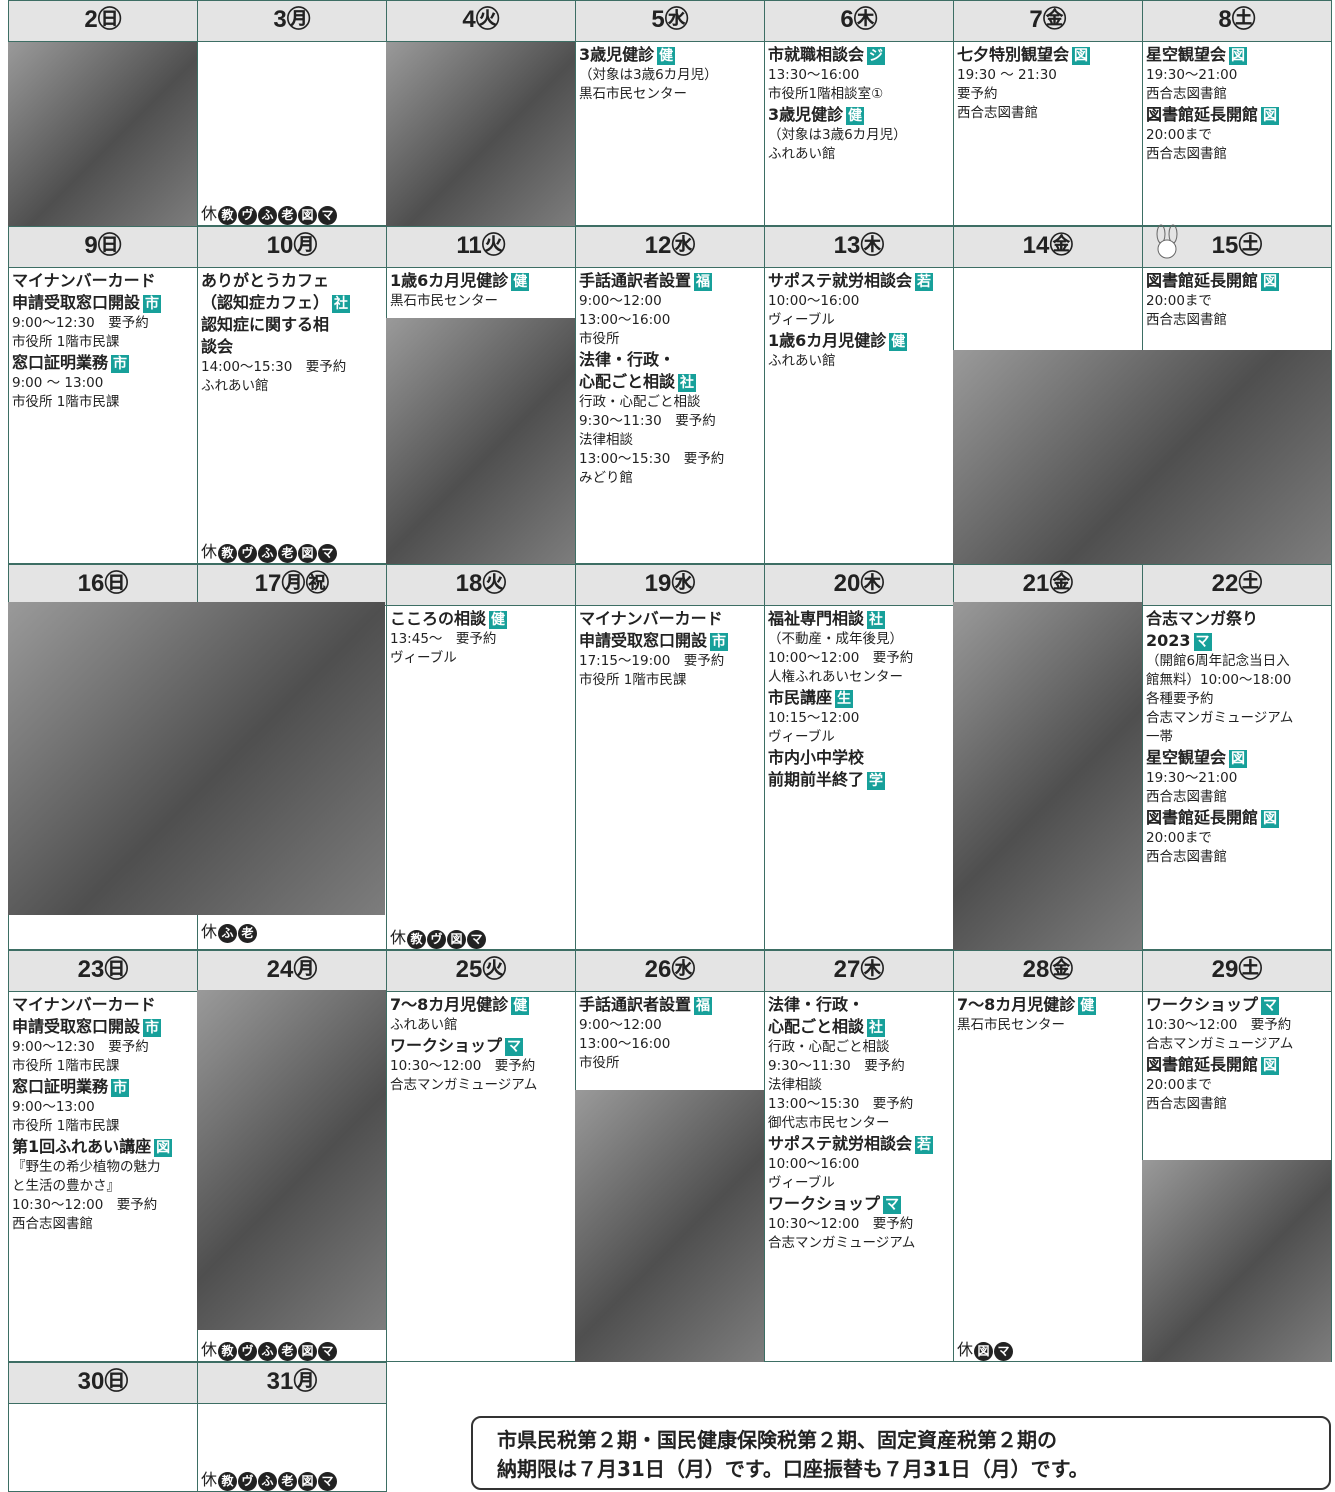 This screenshot has width=1335, height=1492. Describe the element at coordinates (670, 55) in the screenshot. I see `event-title: 3歳児健診健` at that location.